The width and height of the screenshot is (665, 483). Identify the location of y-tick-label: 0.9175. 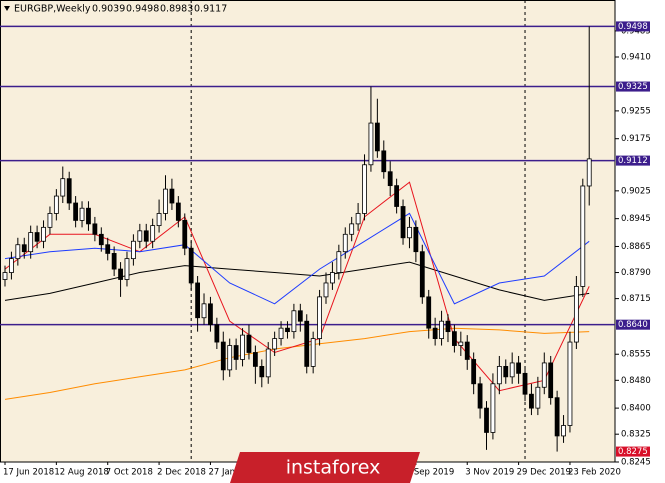
(636, 139).